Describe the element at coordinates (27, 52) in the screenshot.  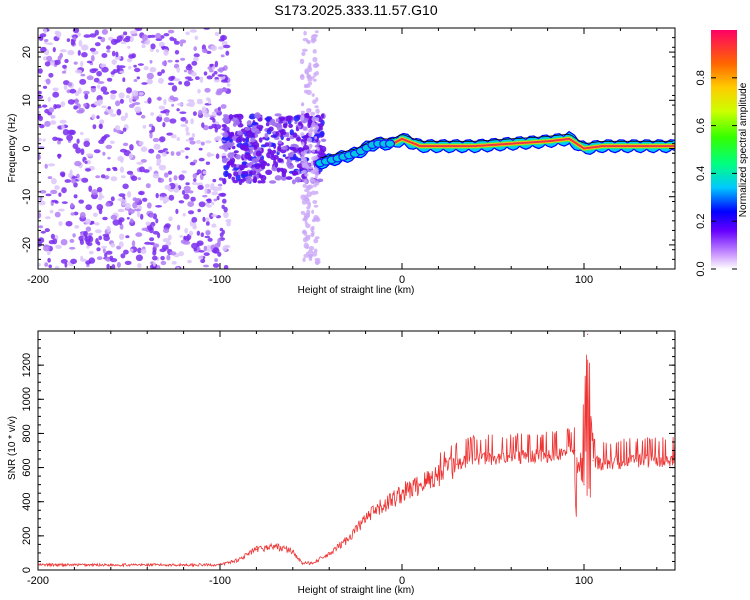
I see `y-tick-label: 20` at that location.